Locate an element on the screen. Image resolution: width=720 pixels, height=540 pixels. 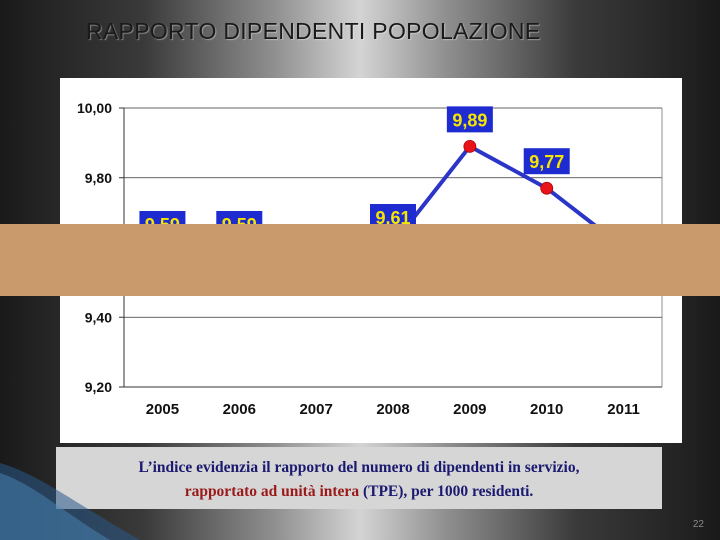
decorative-wave is located at coordinates (70, 501).